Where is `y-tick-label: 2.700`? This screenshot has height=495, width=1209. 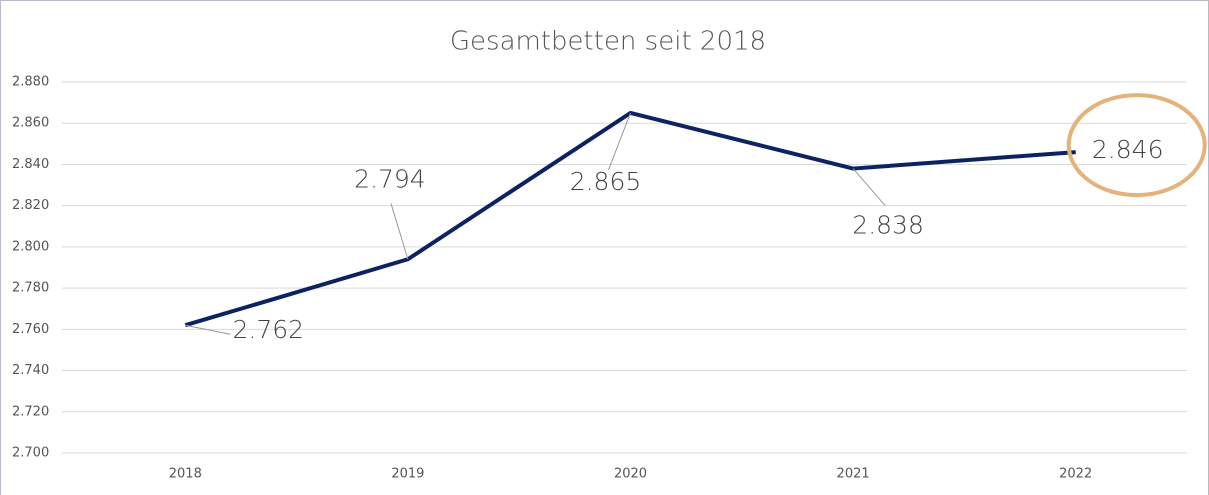 y-tick-label: 2.700 is located at coordinates (30, 453).